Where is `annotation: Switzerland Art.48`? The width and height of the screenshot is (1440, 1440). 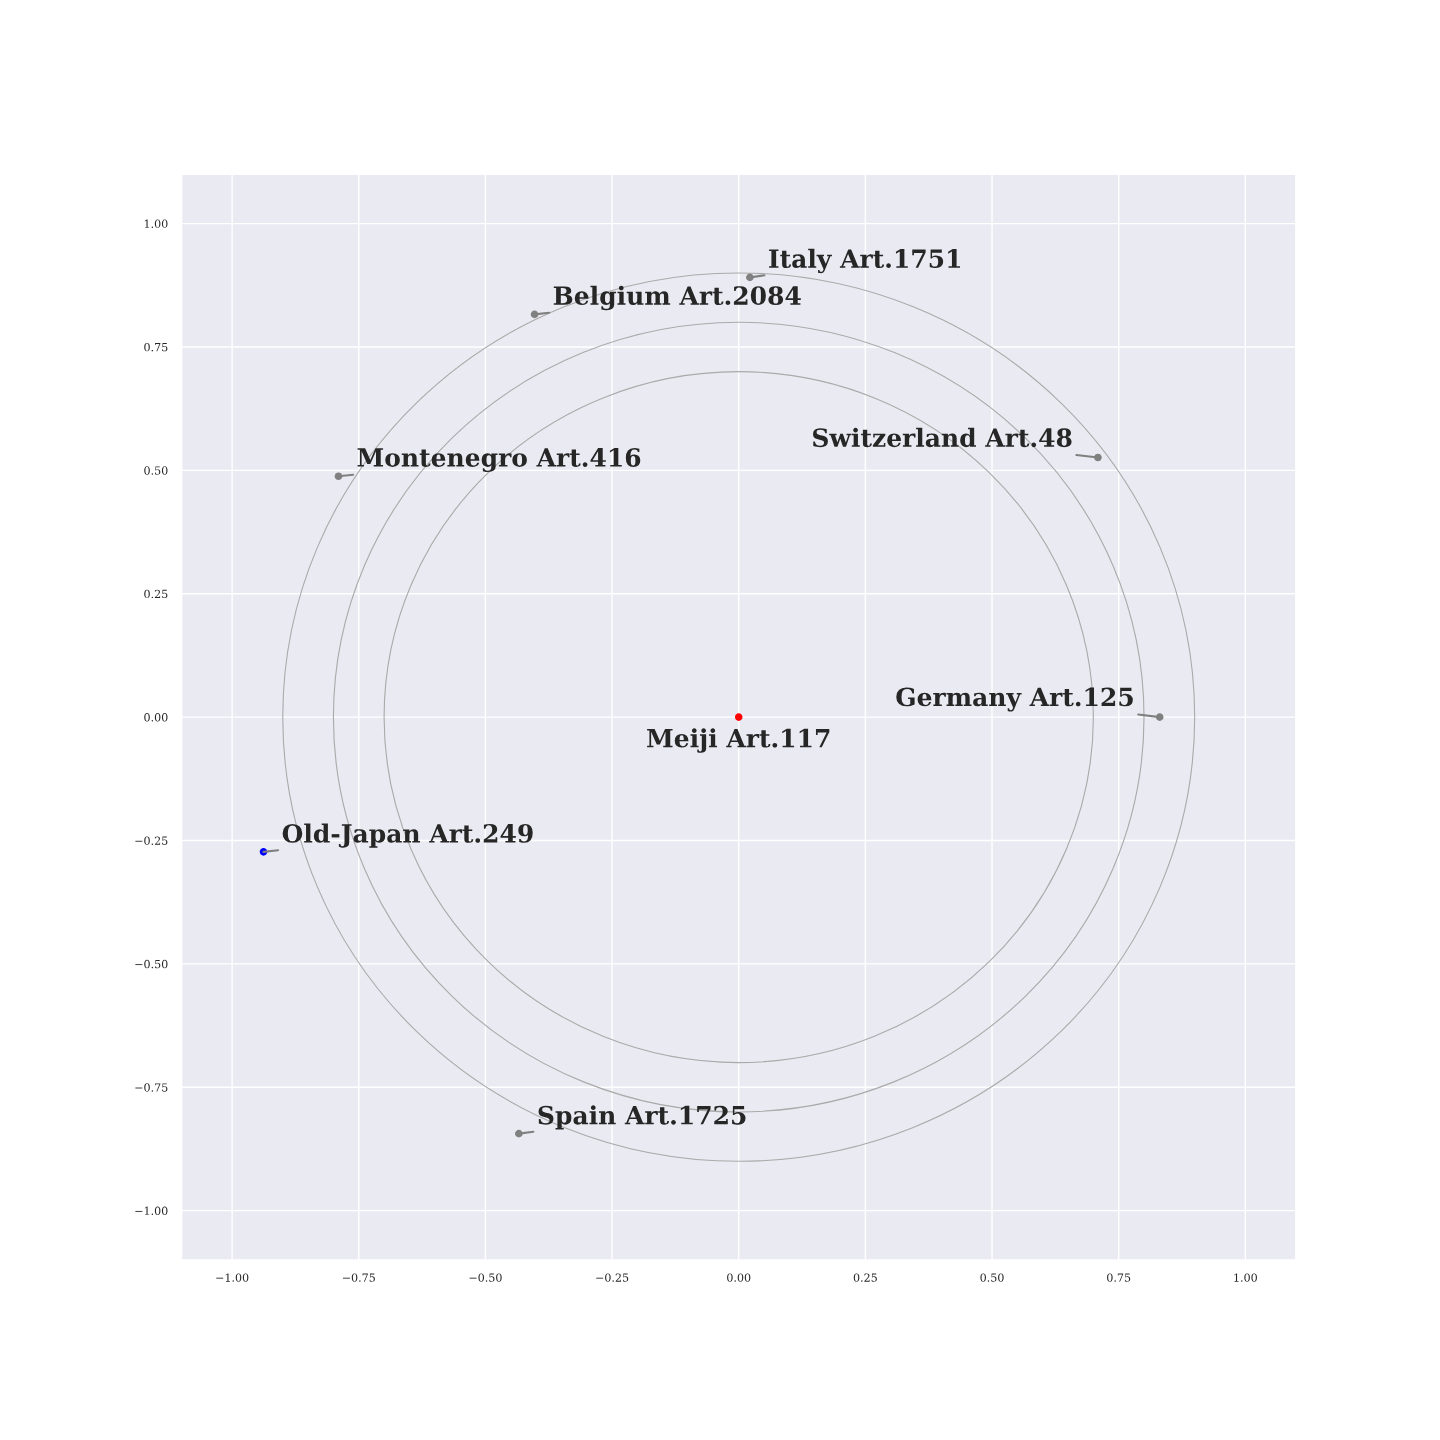 annotation: Switzerland Art.48 is located at coordinates (942, 437).